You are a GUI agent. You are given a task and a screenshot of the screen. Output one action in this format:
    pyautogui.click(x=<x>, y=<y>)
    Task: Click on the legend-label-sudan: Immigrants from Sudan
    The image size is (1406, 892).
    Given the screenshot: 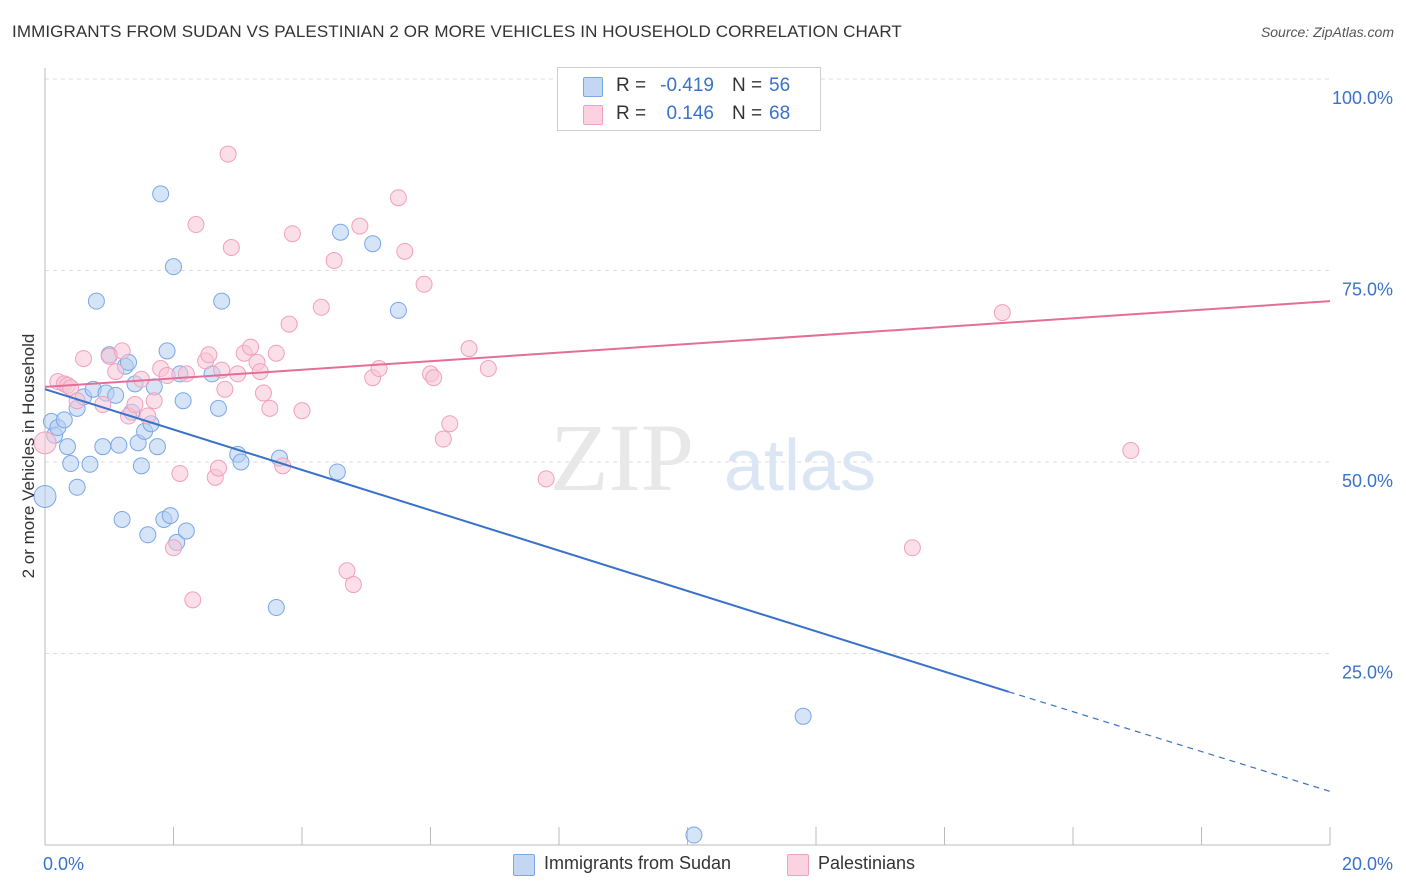 What is the action you would take?
    pyautogui.click(x=638, y=863)
    